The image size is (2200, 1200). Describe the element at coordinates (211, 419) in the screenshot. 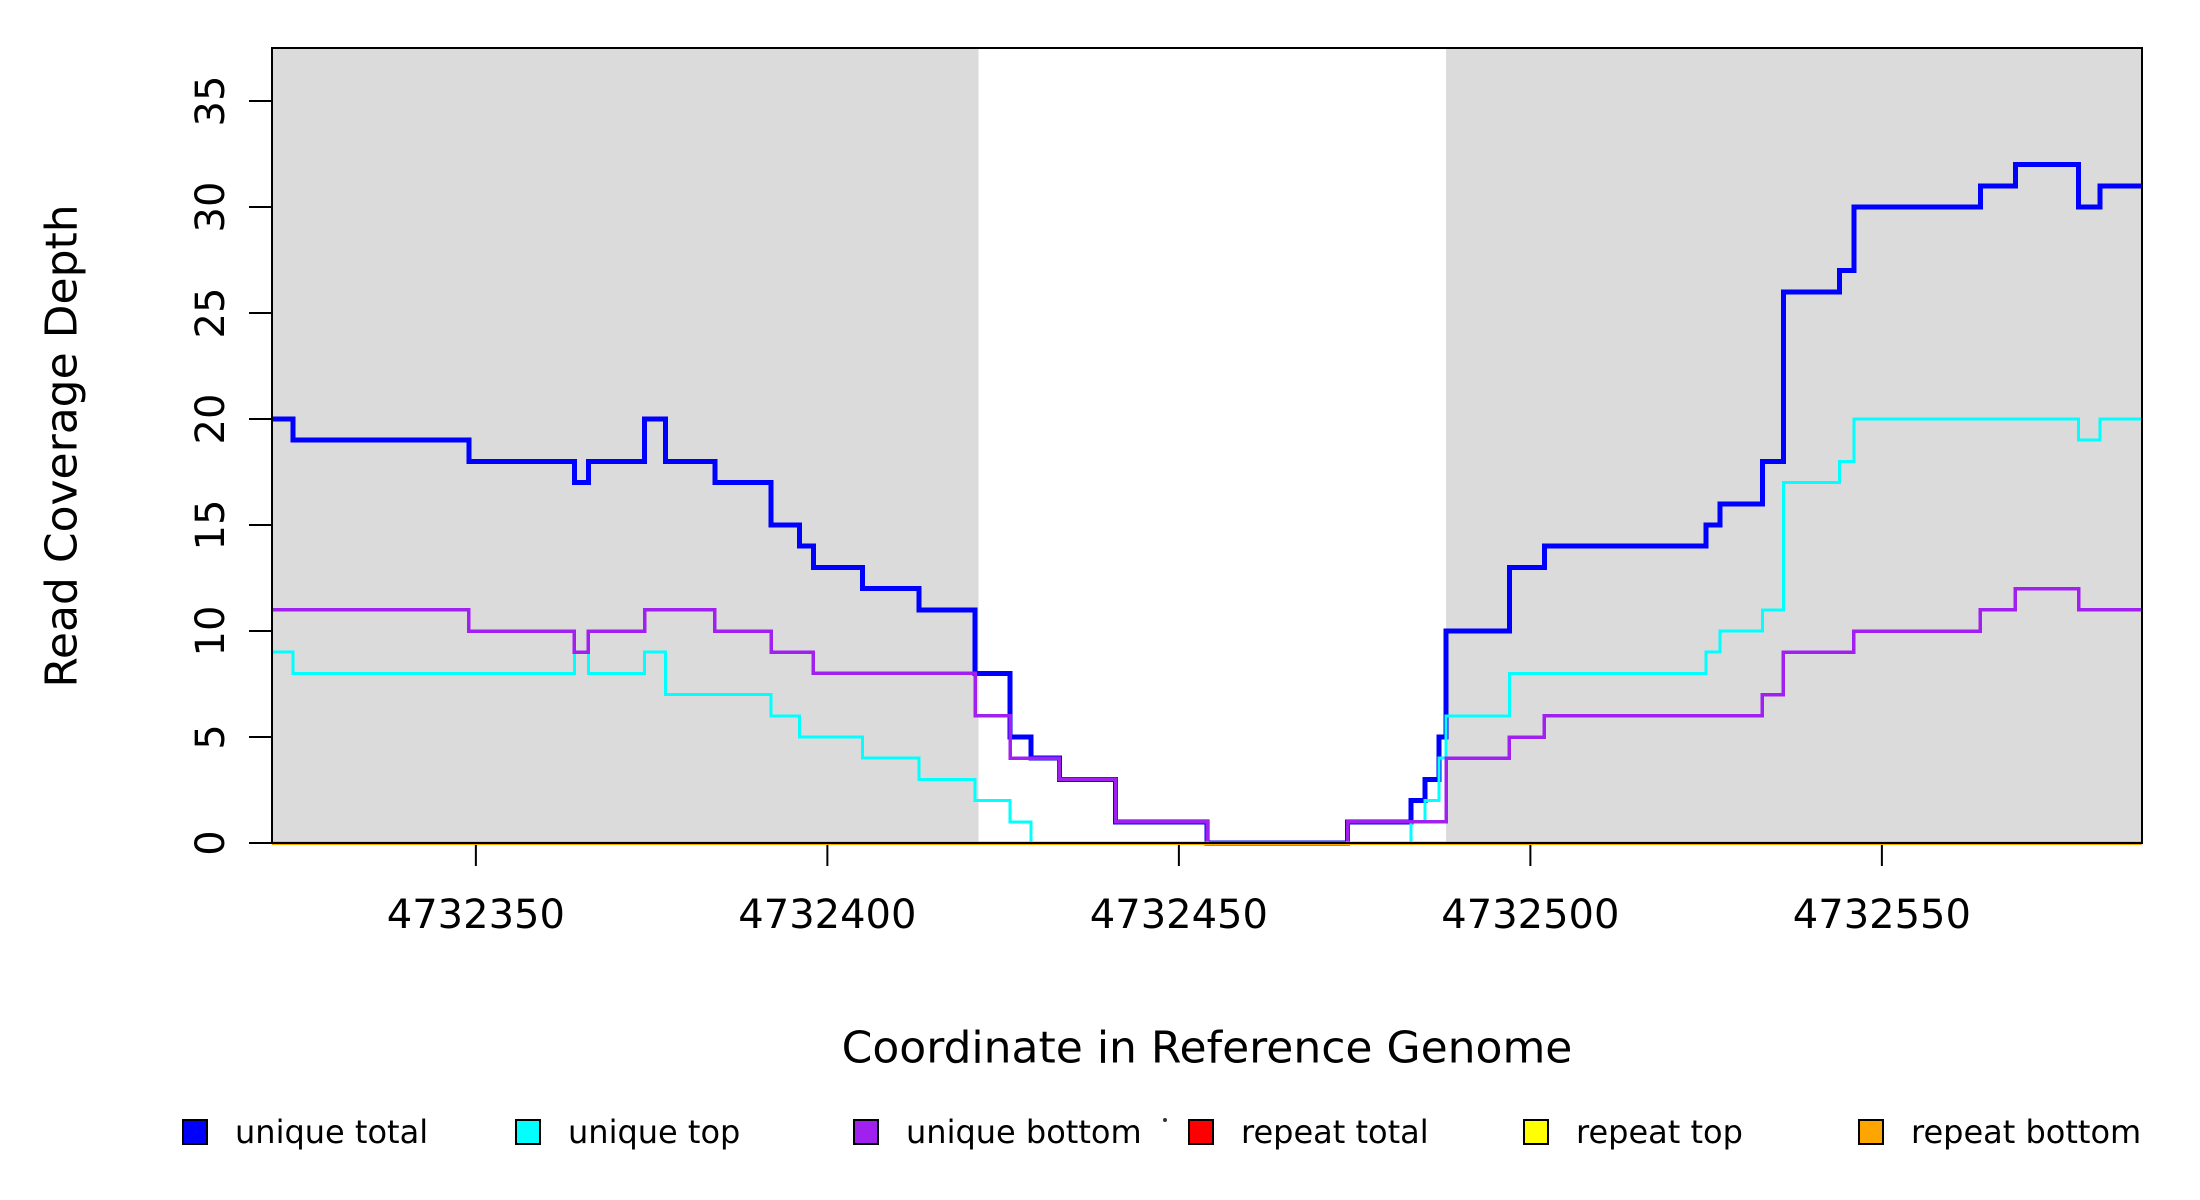

I see `y-tick-label: 20` at that location.